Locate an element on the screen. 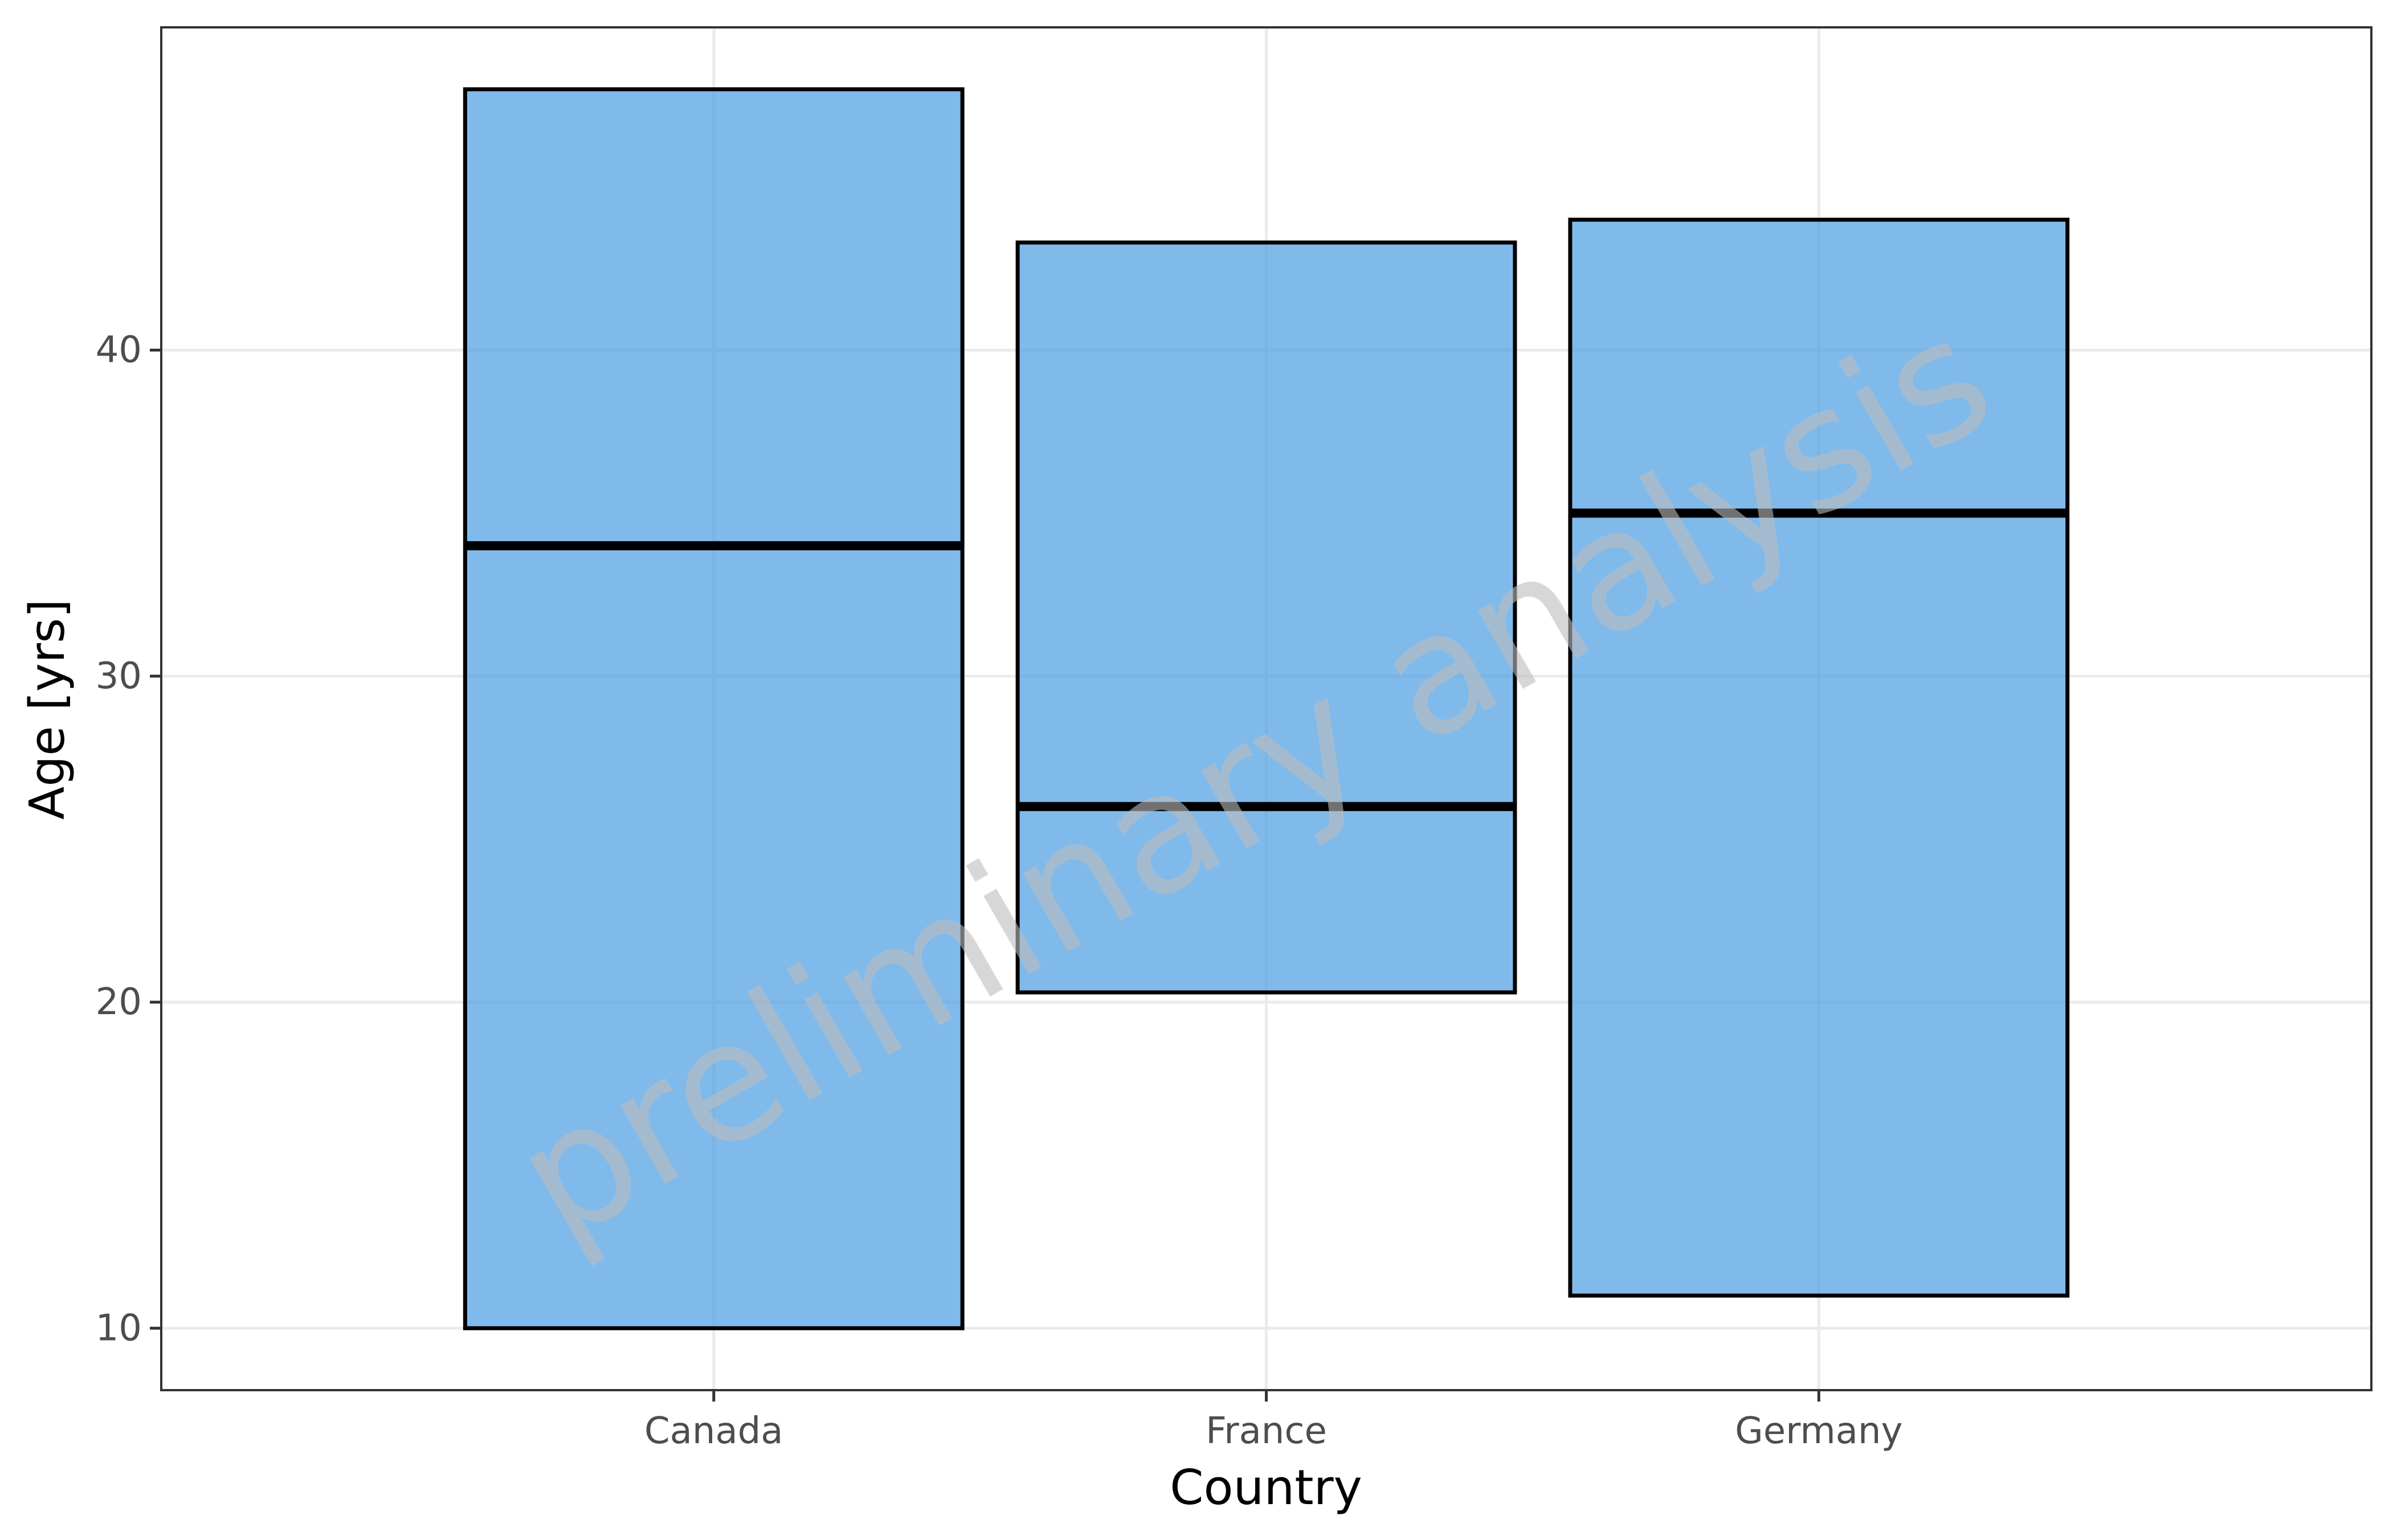 This screenshot has height=1540, width=2393. y-tick-label: 40 is located at coordinates (119, 350).